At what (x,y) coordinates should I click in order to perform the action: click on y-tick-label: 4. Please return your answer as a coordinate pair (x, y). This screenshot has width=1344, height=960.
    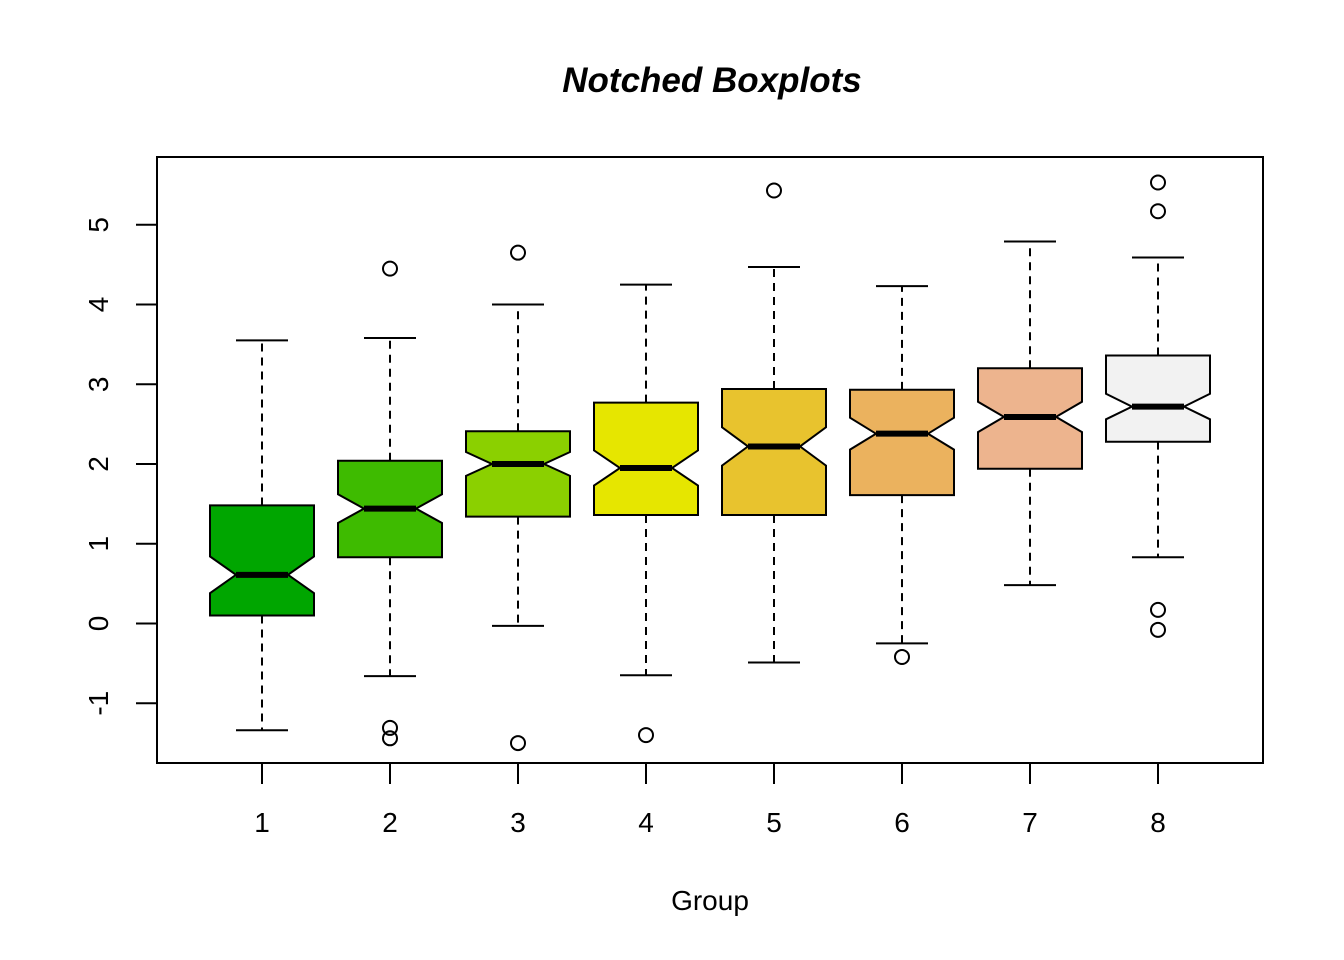
    Looking at the image, I should click on (98, 305).